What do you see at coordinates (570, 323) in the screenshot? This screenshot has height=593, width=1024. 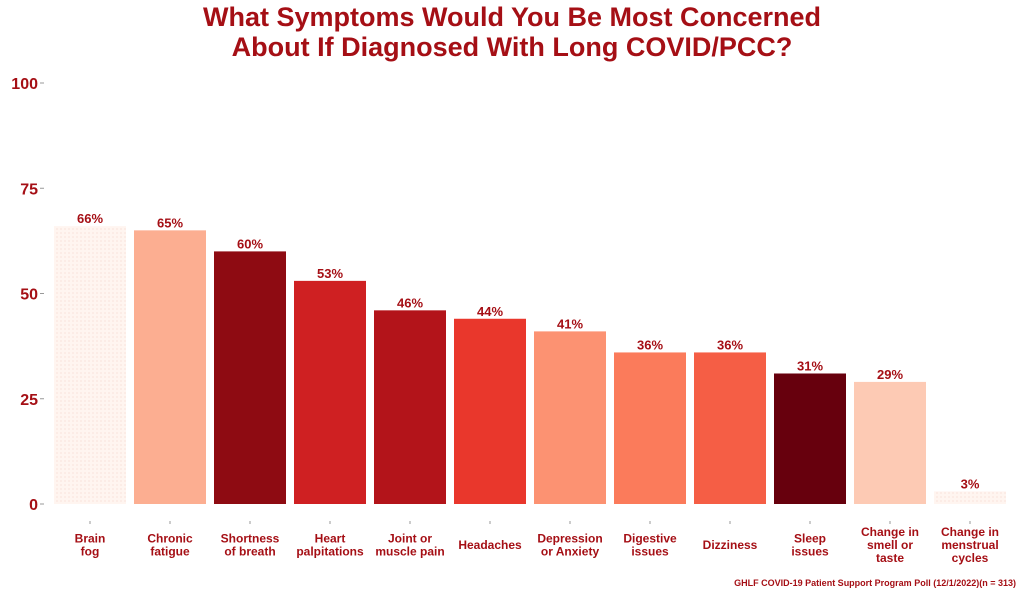 I see `bar-value-label: 41%` at bounding box center [570, 323].